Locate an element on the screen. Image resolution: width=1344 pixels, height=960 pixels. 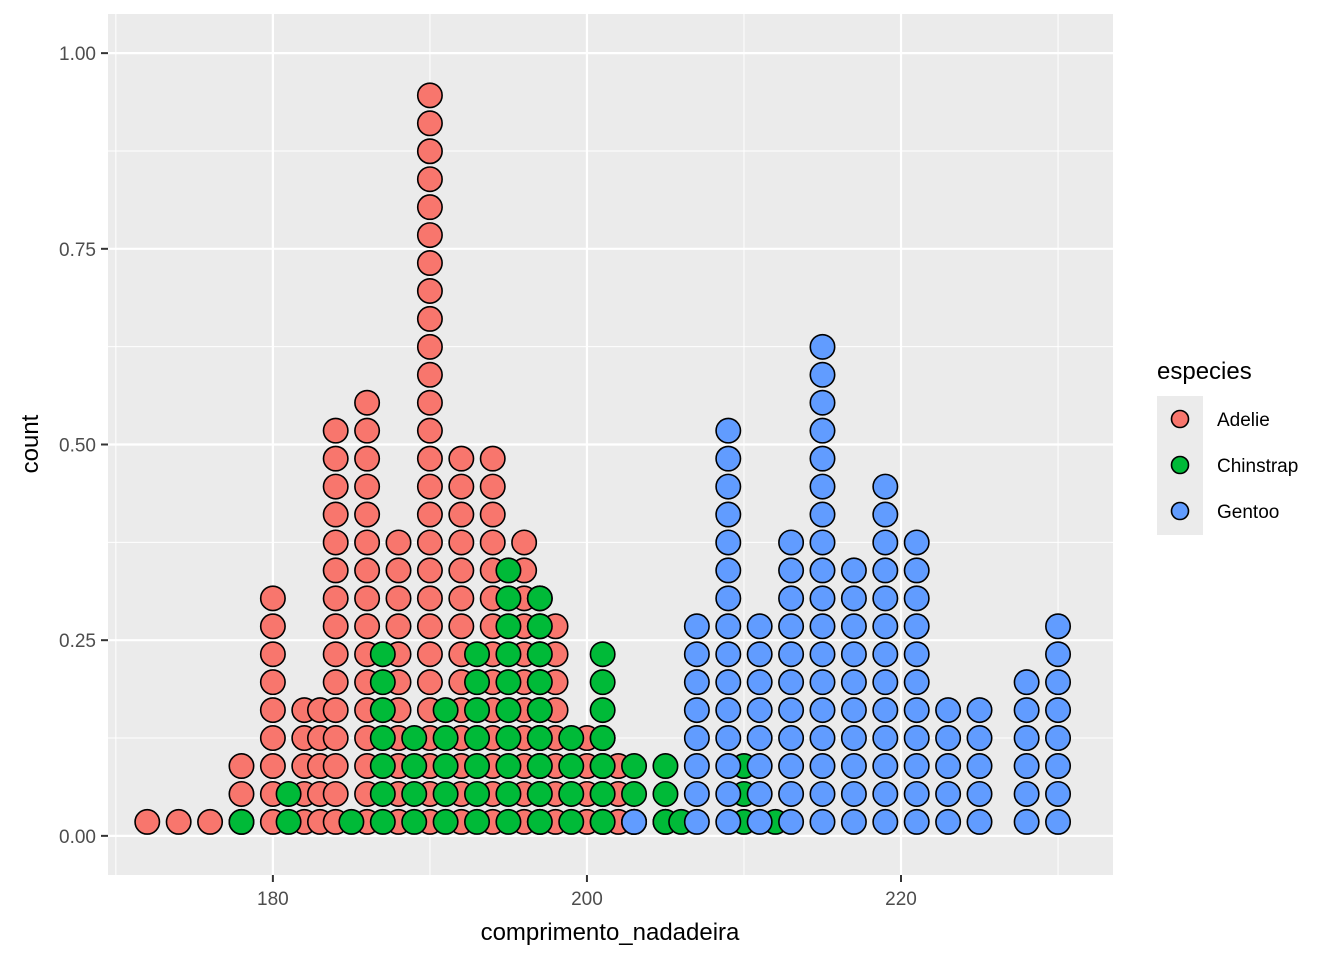
x-axis: 180 200 220 is located at coordinates (587, 892).